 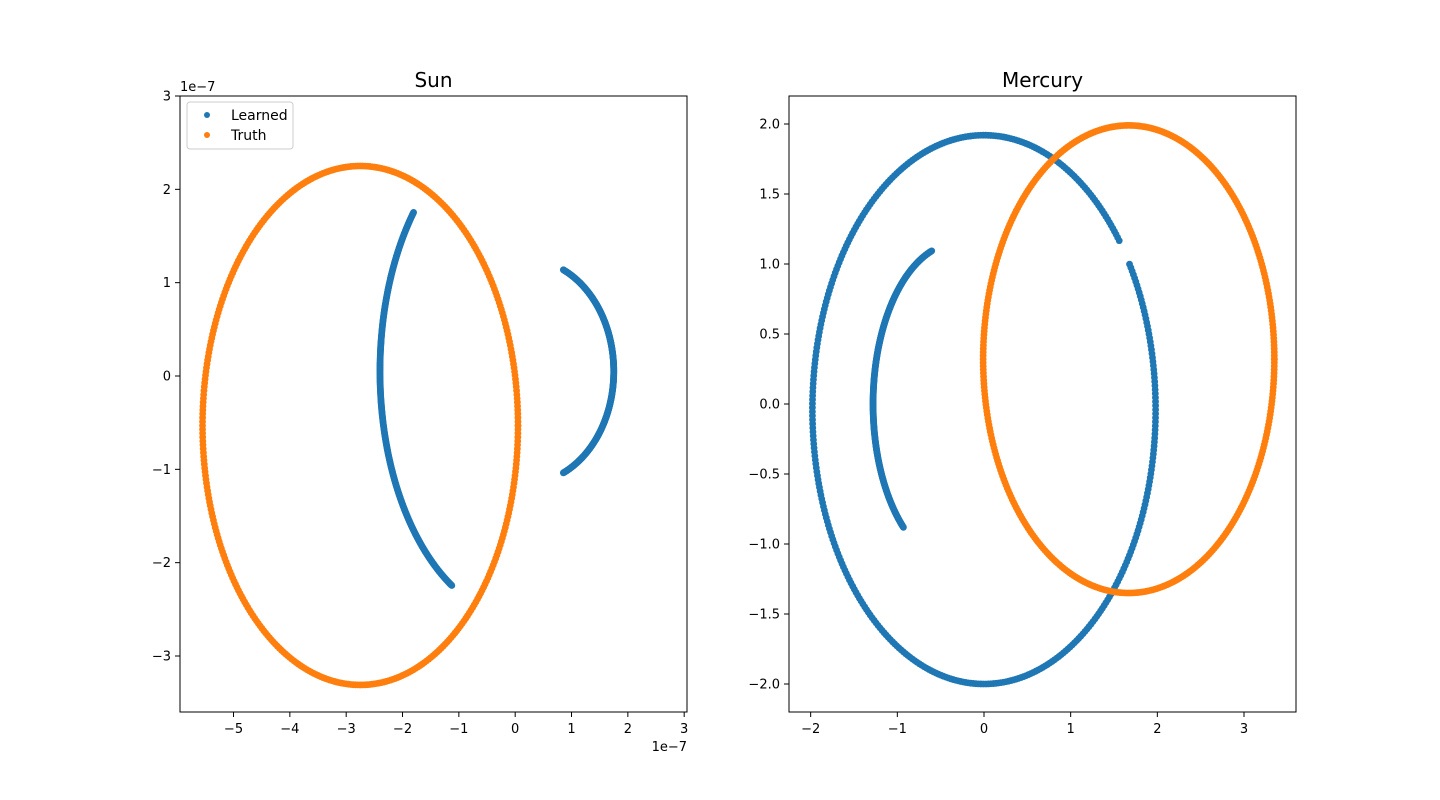 What do you see at coordinates (433, 80) in the screenshot?
I see `sun-title: Sun` at bounding box center [433, 80].